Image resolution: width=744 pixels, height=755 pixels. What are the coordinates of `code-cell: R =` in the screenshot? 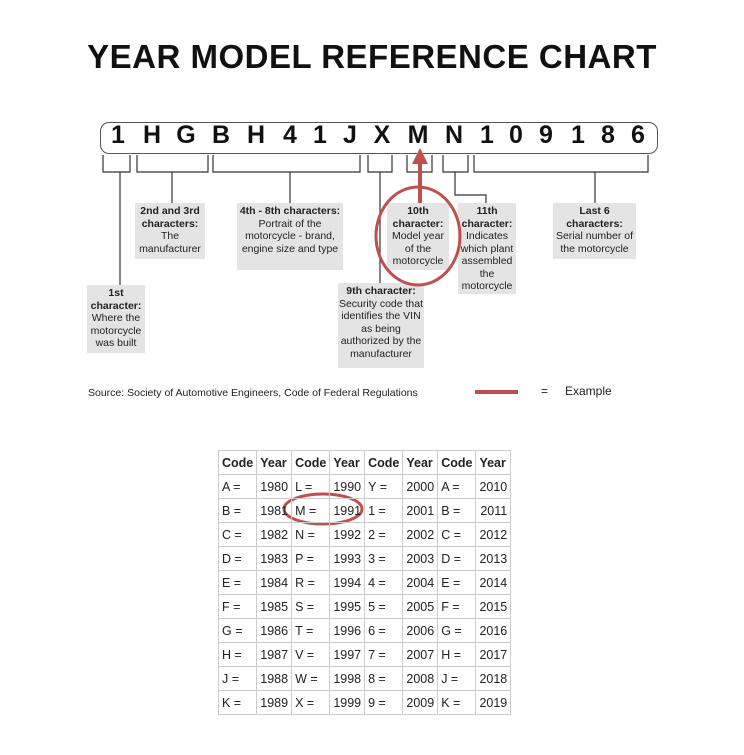 It's located at (311, 582).